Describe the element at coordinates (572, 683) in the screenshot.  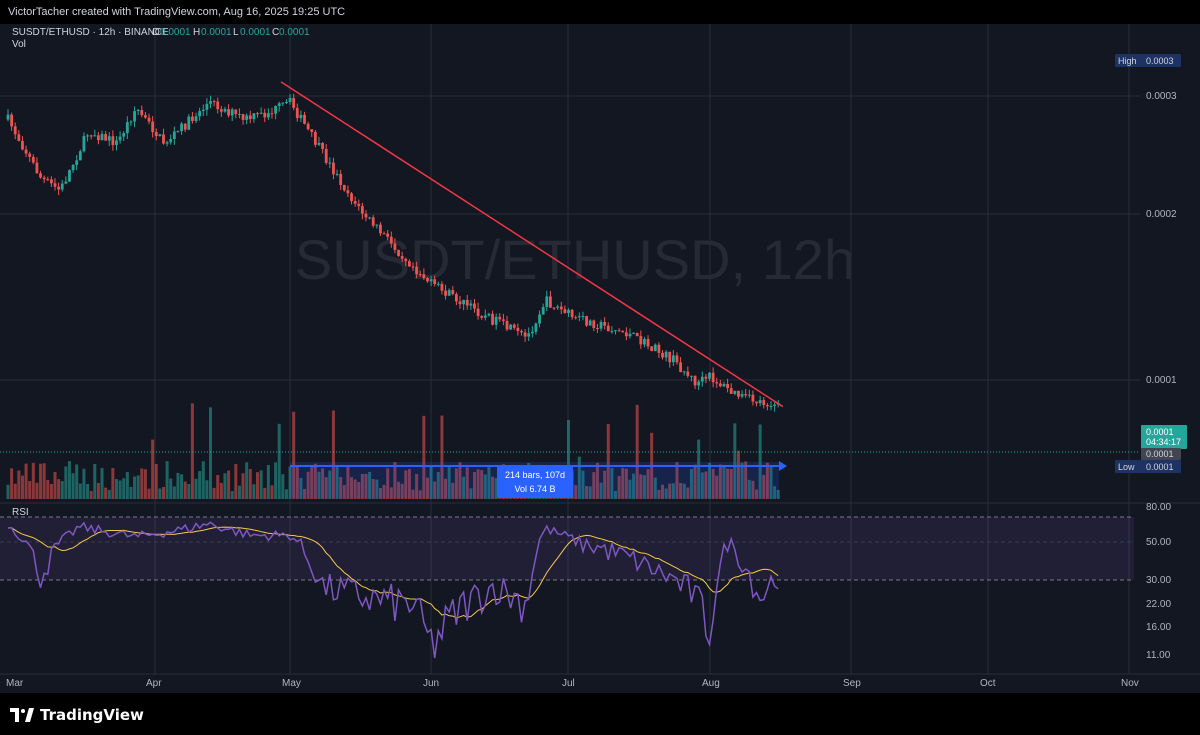
I see `time-axis: Mar Apr May Jun Jul Aug Sep Oct Nov` at that location.